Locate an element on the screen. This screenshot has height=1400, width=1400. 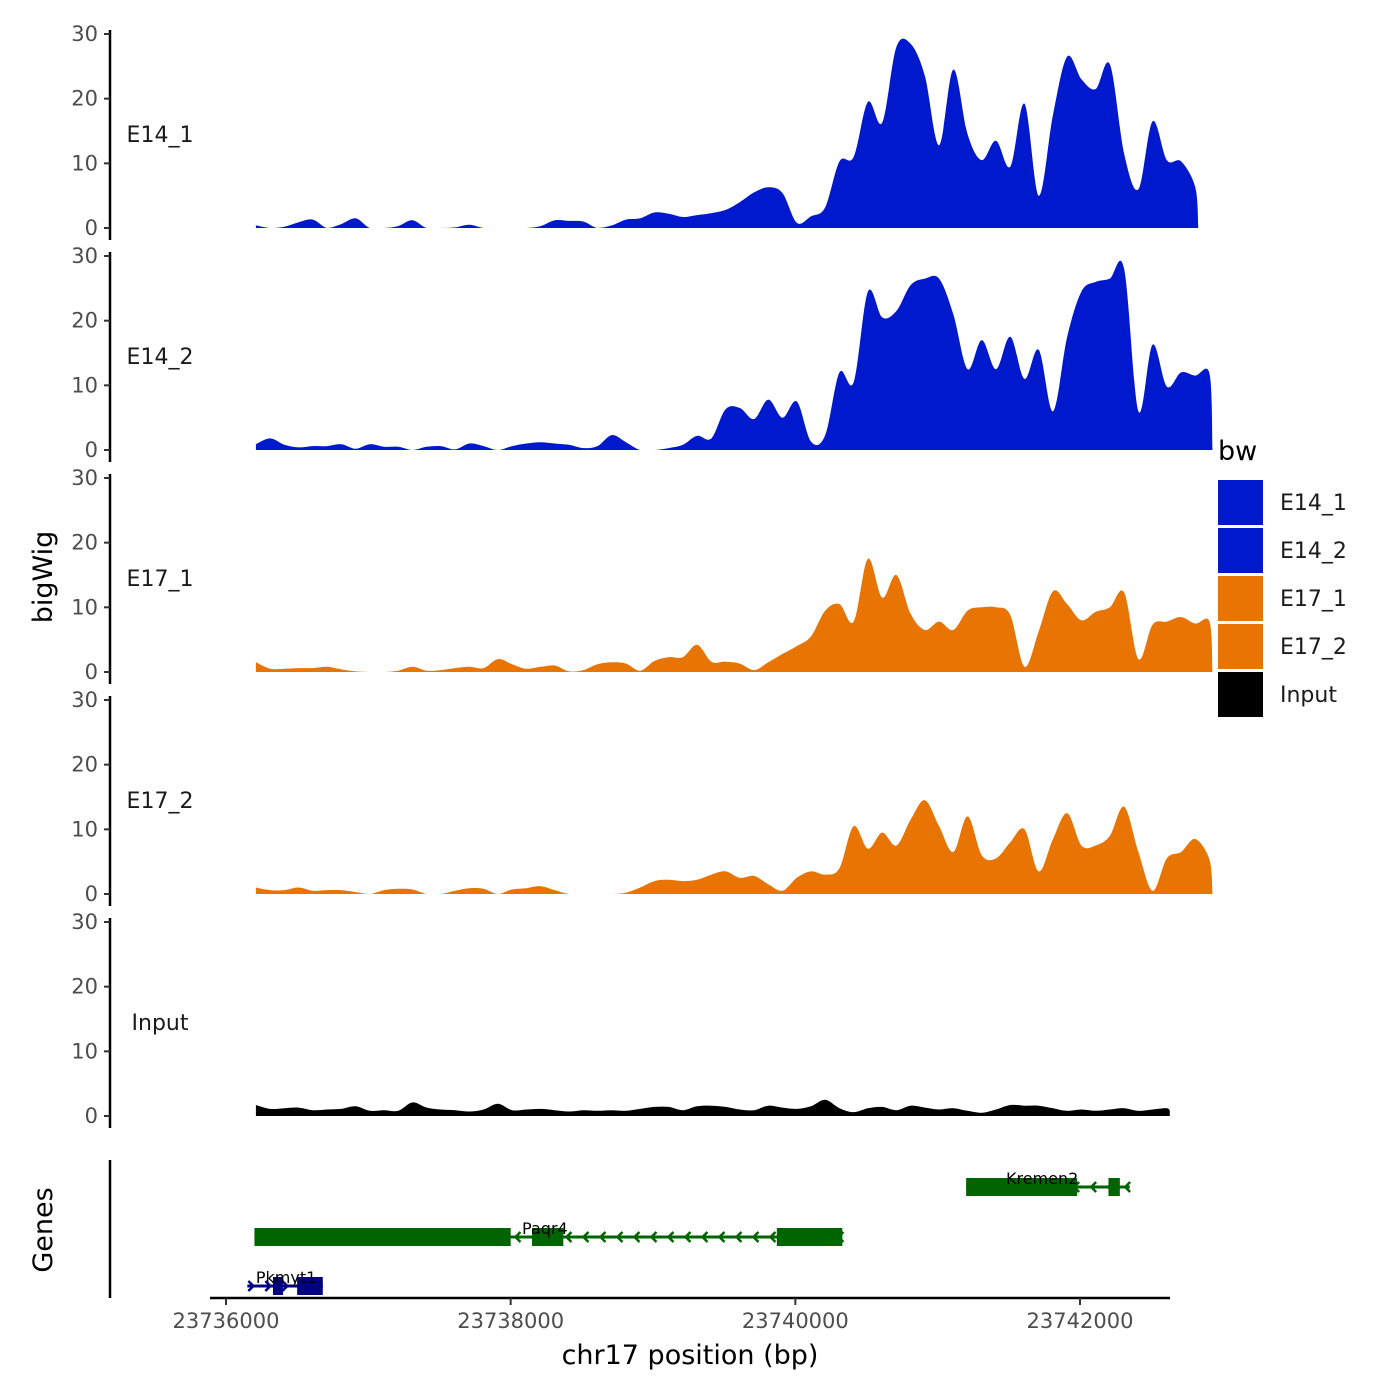
x-tick-label: 23742000 is located at coordinates (1080, 1321).